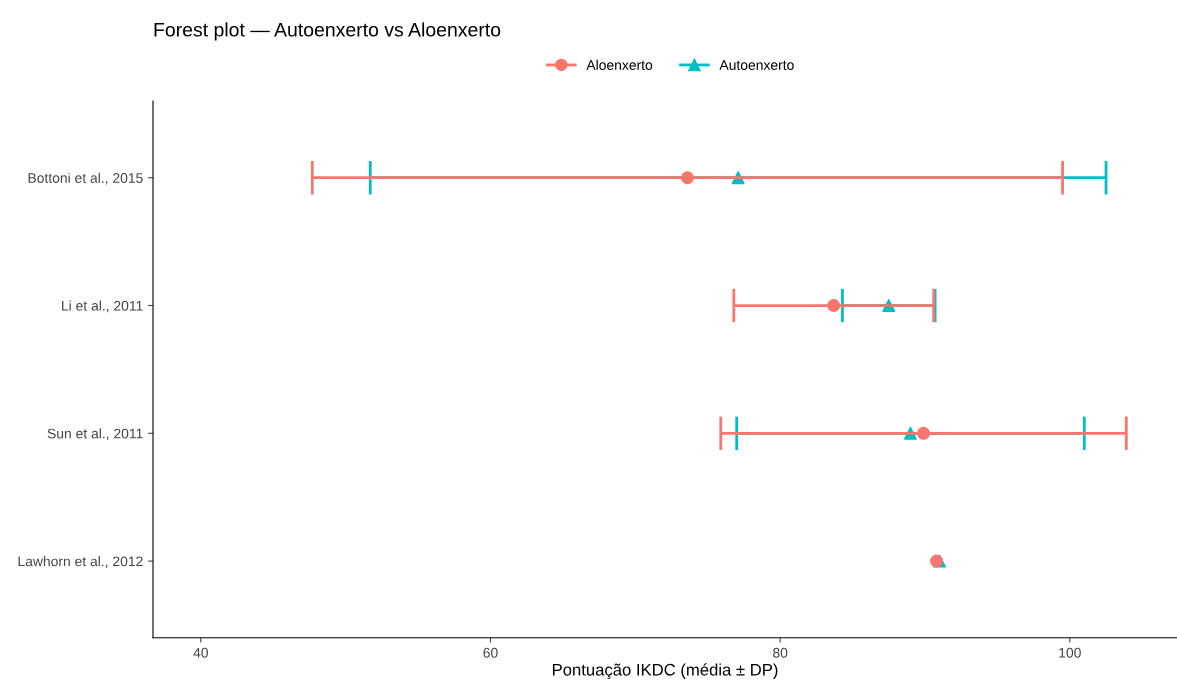 This screenshot has height=697, width=1177. What do you see at coordinates (102, 306) in the screenshot?
I see `y-tick-label: Li et al., 2011` at bounding box center [102, 306].